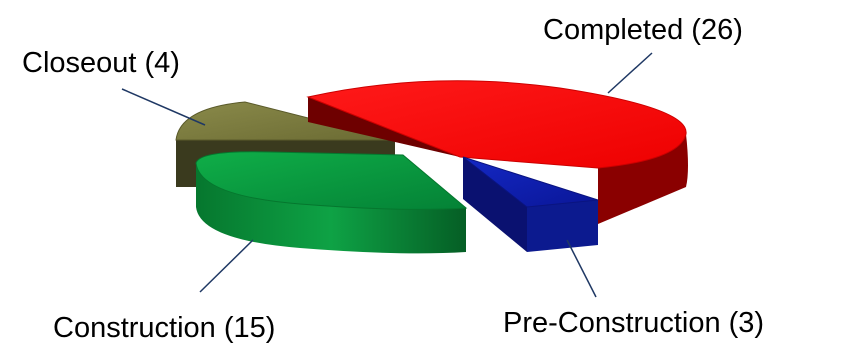 This screenshot has width=850, height=345. Describe the element at coordinates (630, 73) in the screenshot. I see `leader-line-completed` at that location.